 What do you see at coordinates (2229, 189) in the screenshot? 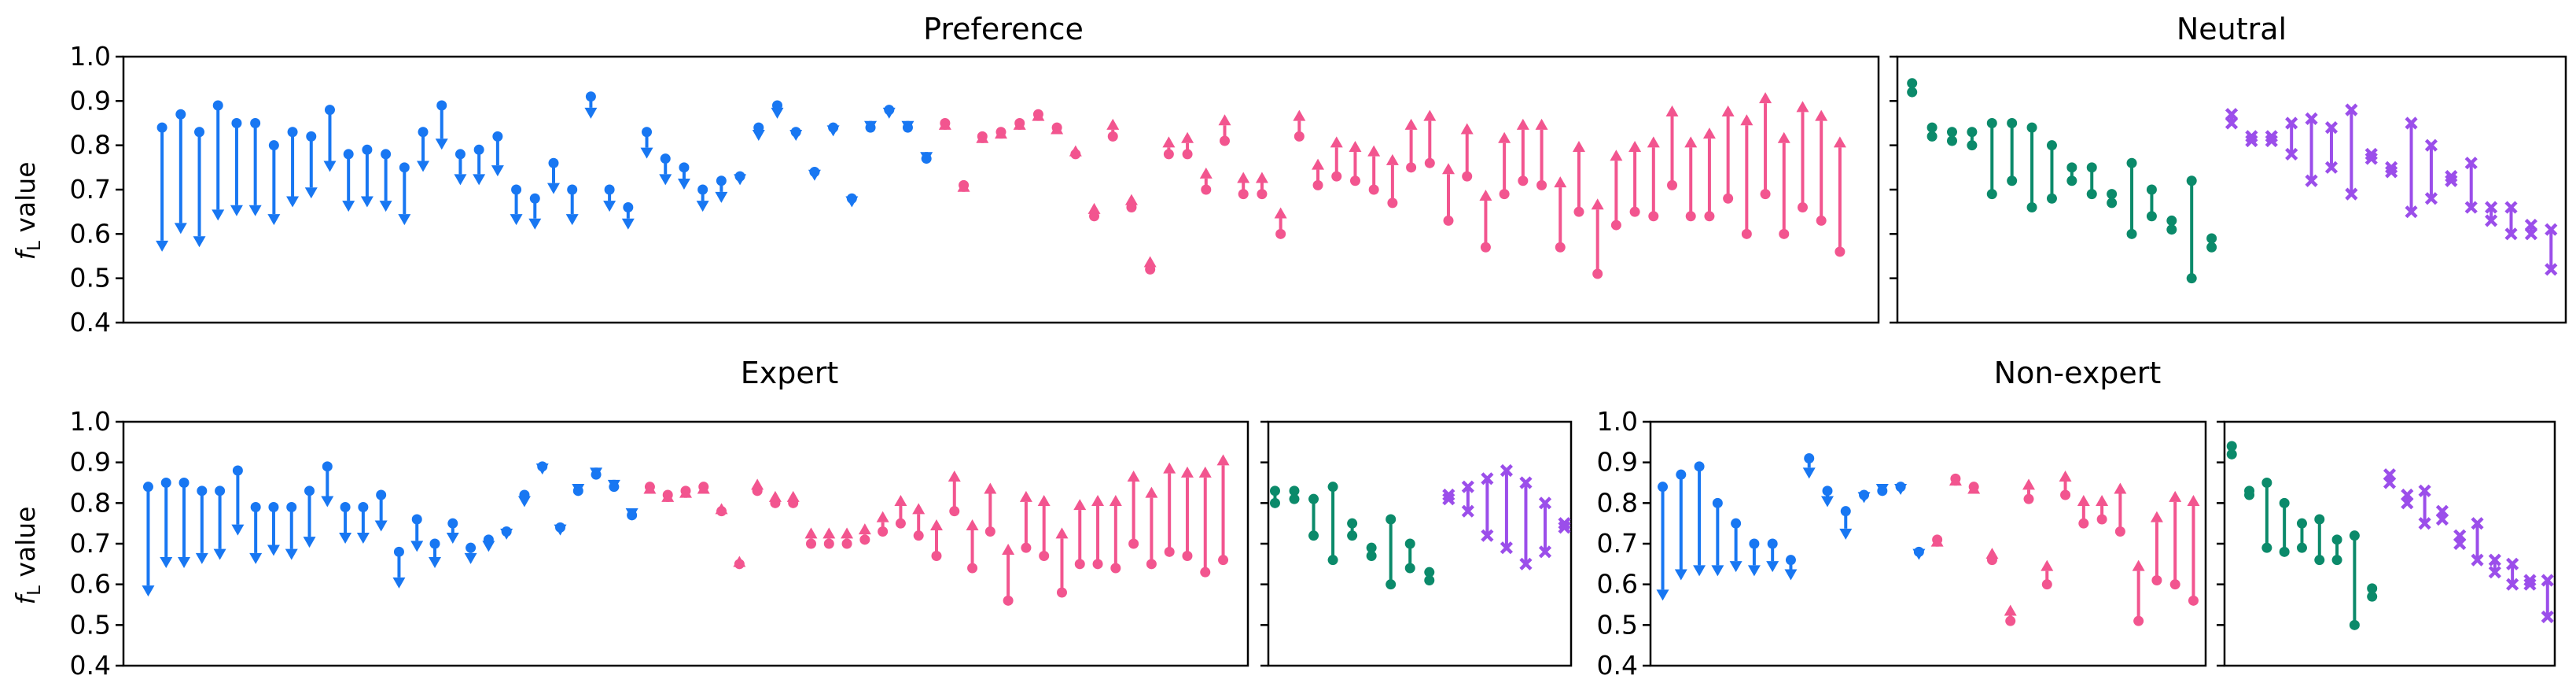
I see `panel-neutral-top` at bounding box center [2229, 189].